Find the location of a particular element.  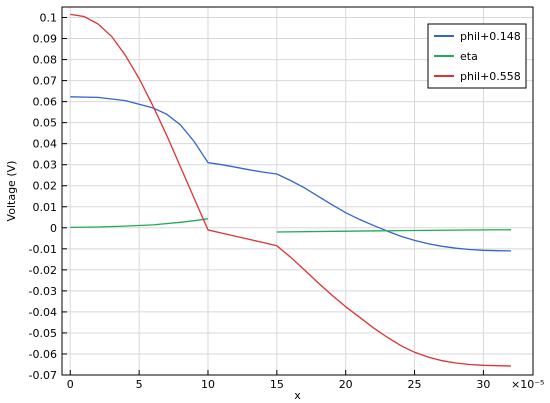

x-tick-label: 5 is located at coordinates (139, 384).